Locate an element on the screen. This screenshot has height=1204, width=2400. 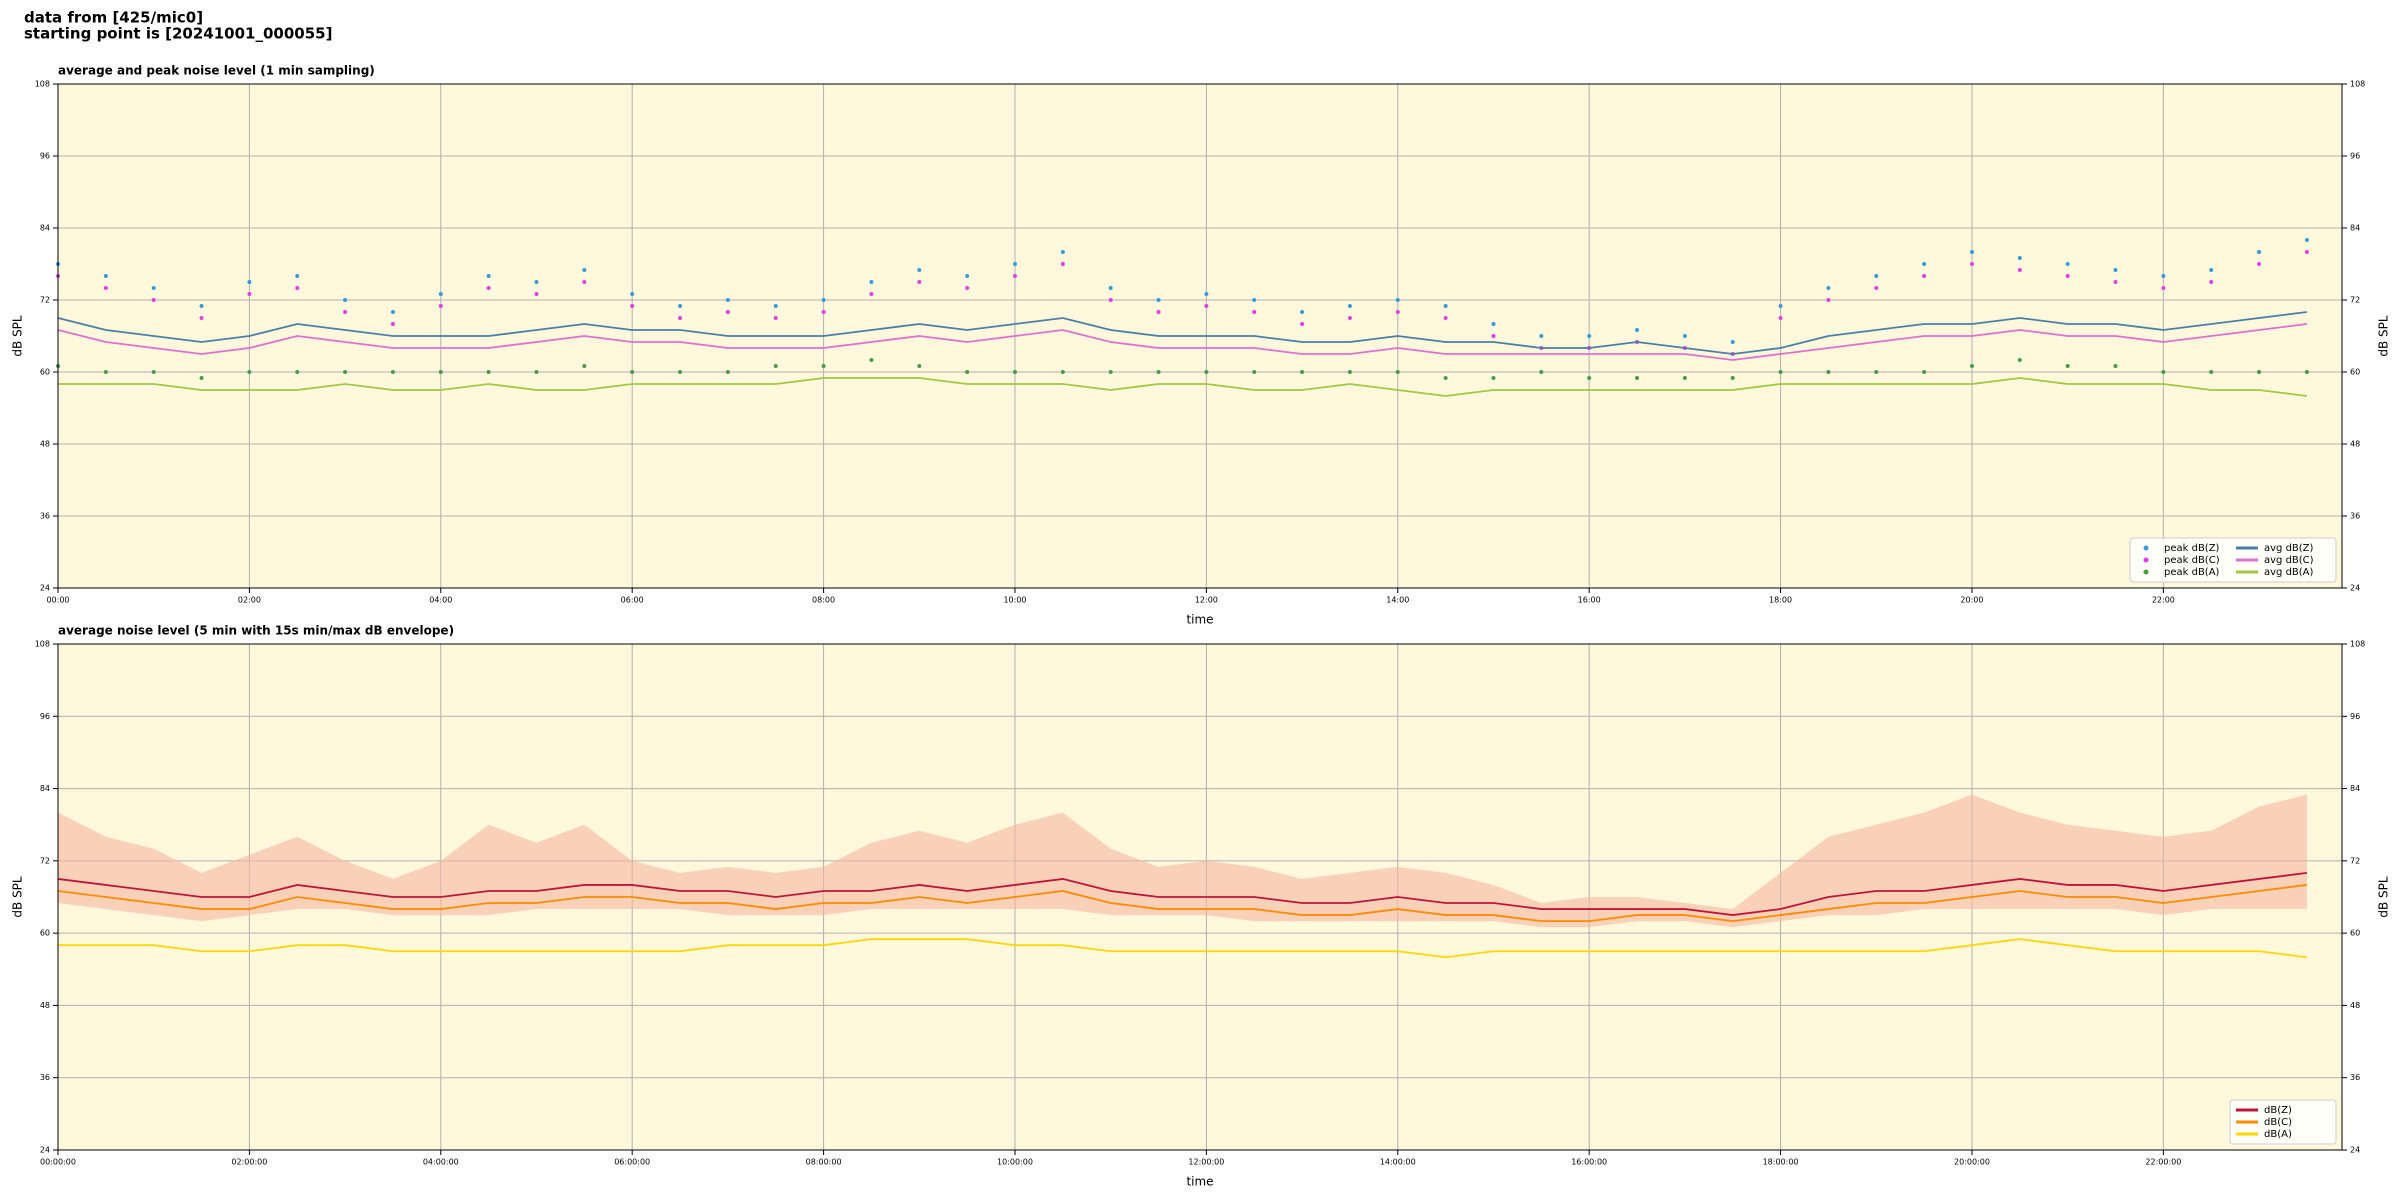
legend-label: peak dB(Z) is located at coordinates (2192, 548).